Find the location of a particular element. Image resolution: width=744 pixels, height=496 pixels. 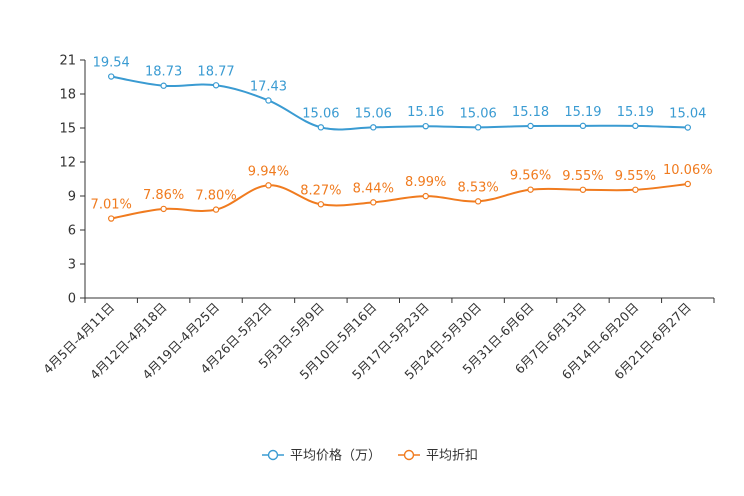

data-label: 10.06% is located at coordinates (688, 170).